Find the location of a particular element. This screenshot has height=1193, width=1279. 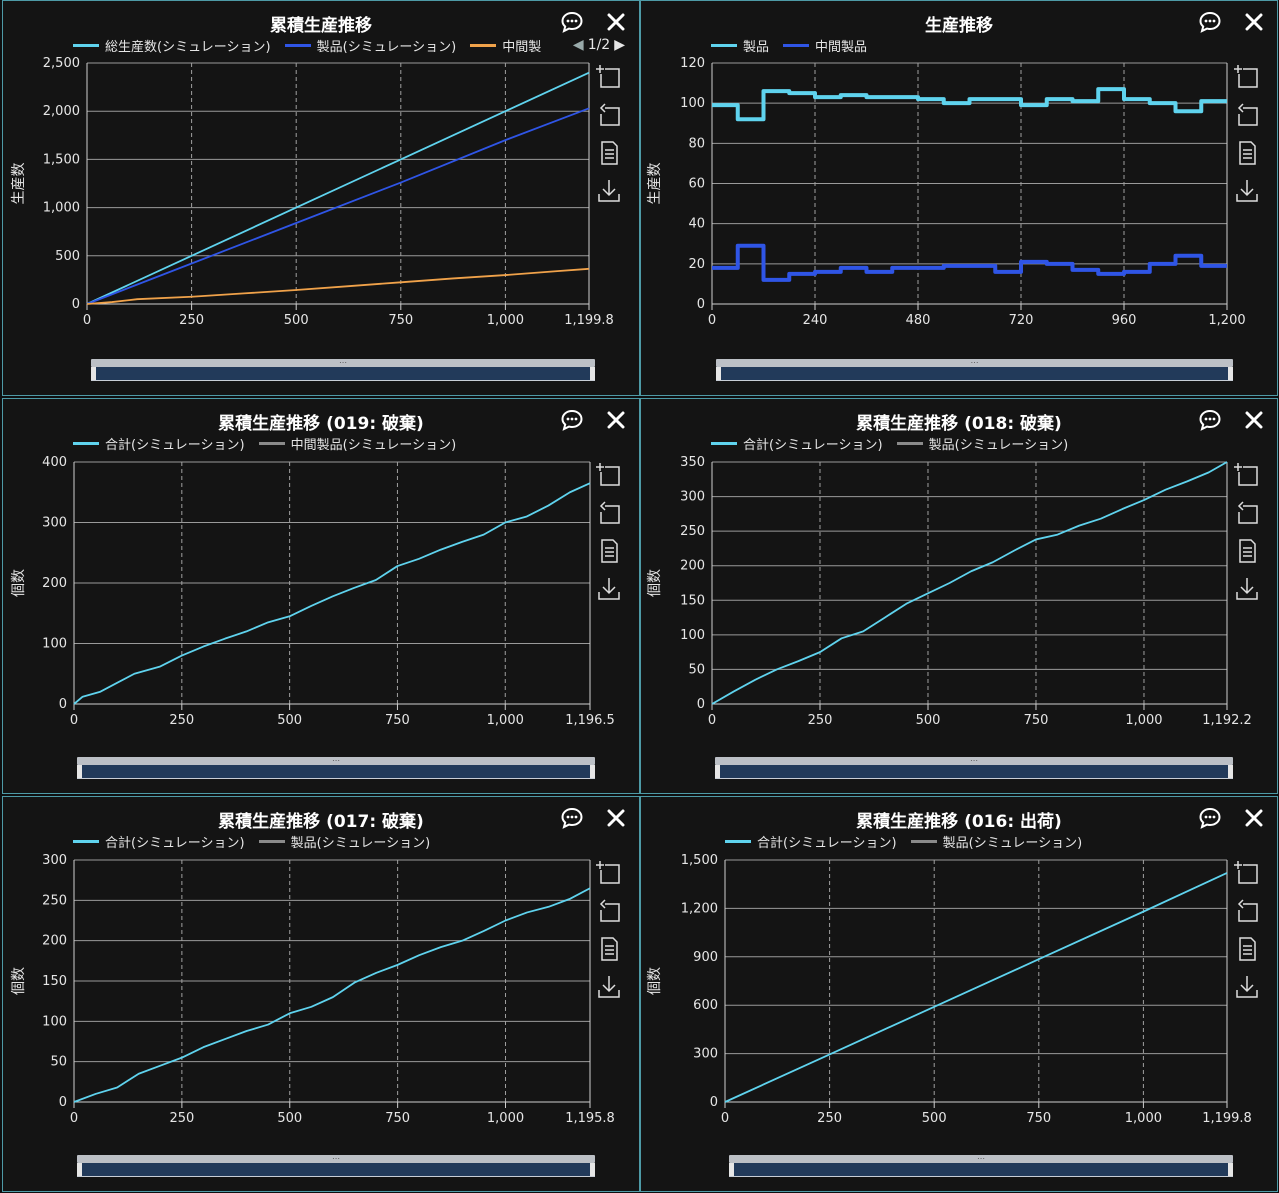

legend-item: 製品 is located at coordinates (740, 45).